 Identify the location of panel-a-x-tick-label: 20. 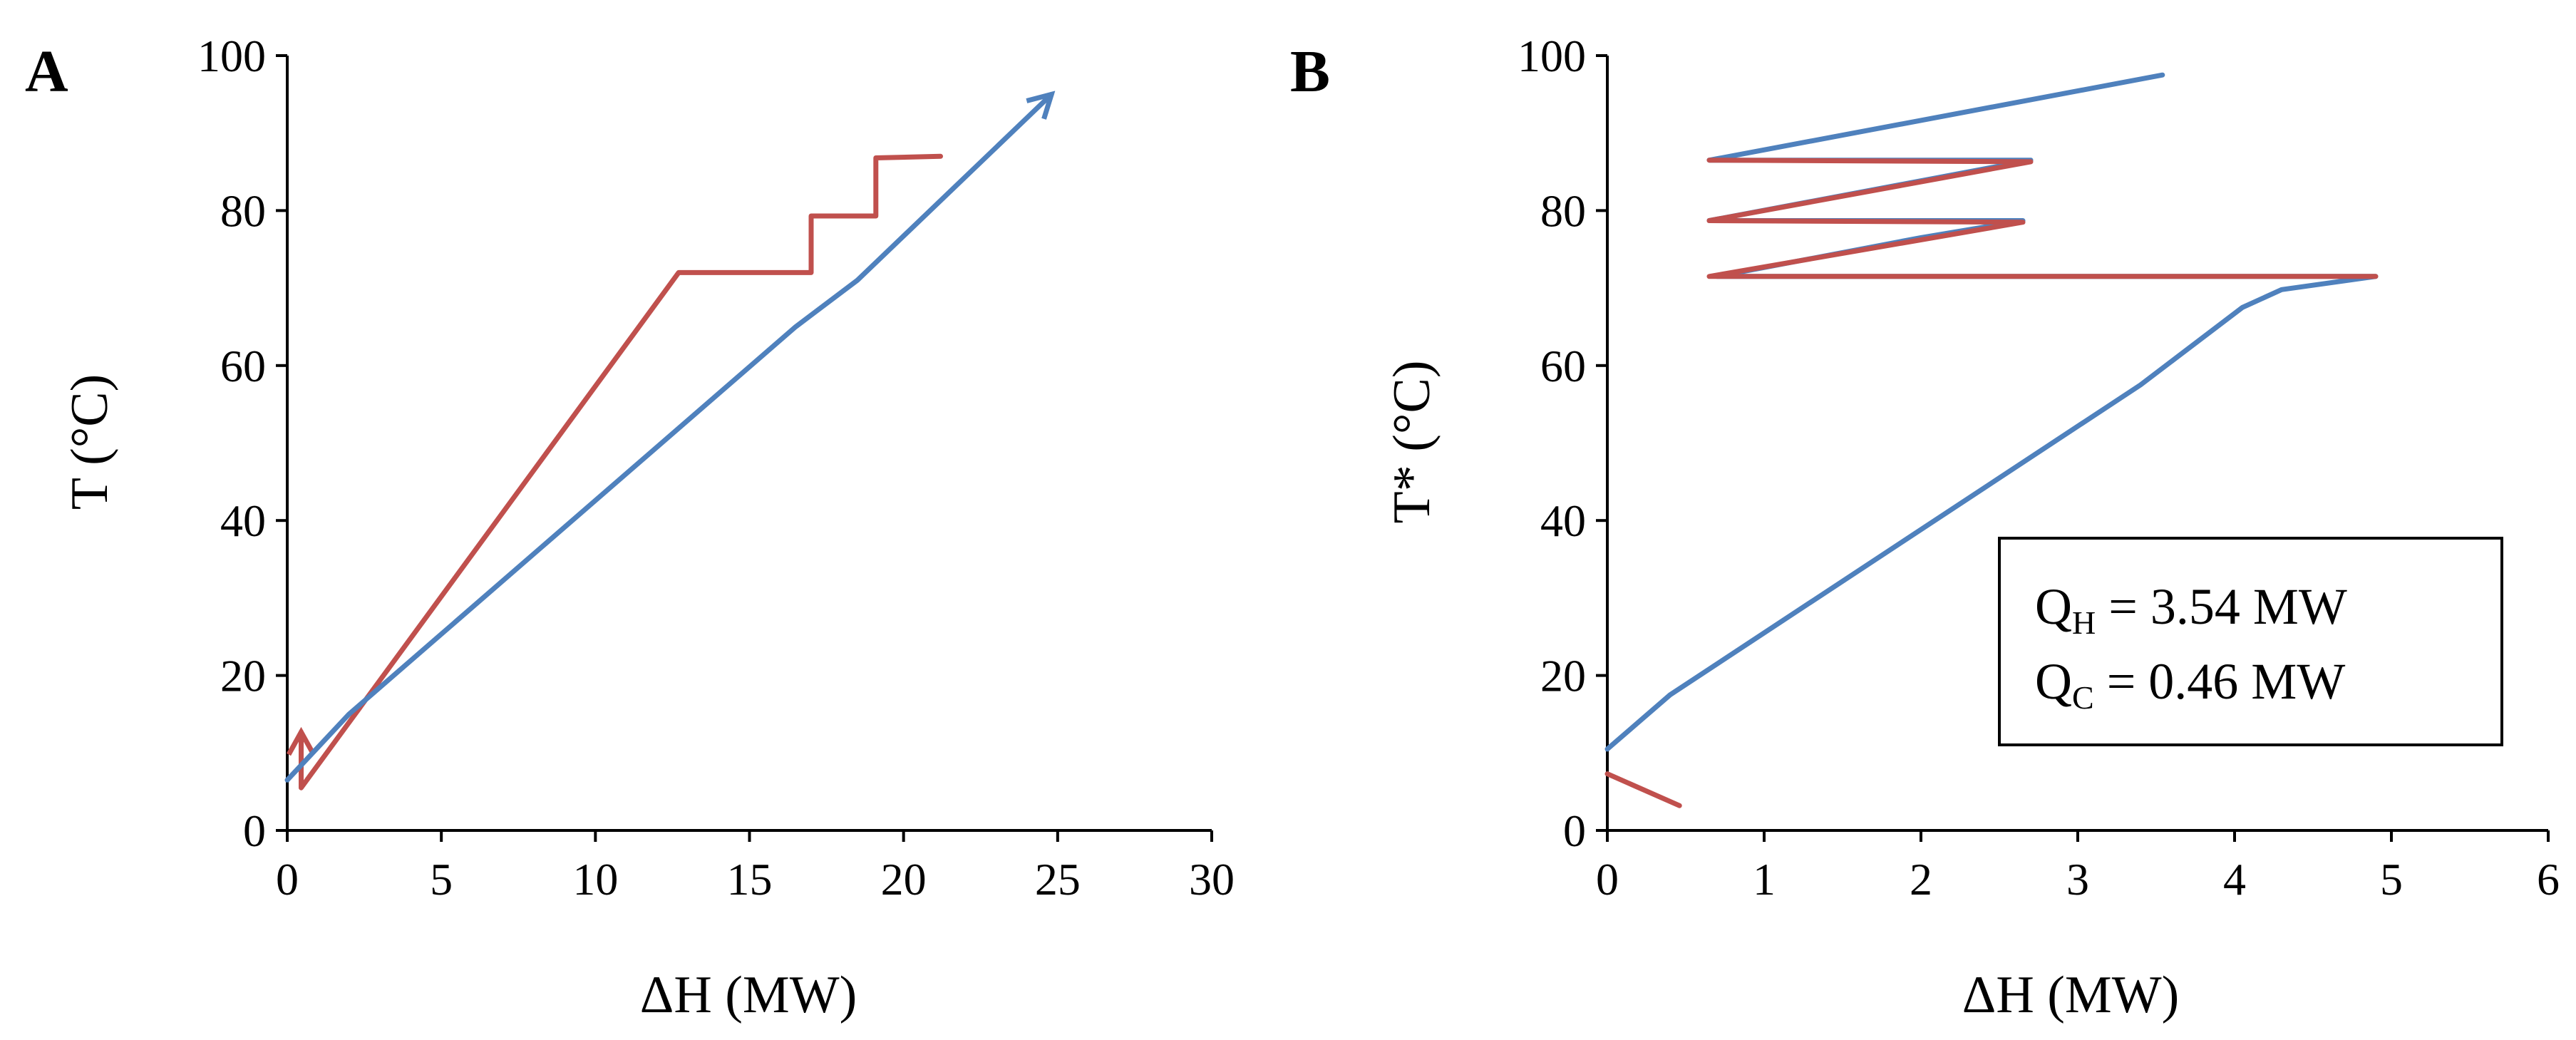
(904, 879).